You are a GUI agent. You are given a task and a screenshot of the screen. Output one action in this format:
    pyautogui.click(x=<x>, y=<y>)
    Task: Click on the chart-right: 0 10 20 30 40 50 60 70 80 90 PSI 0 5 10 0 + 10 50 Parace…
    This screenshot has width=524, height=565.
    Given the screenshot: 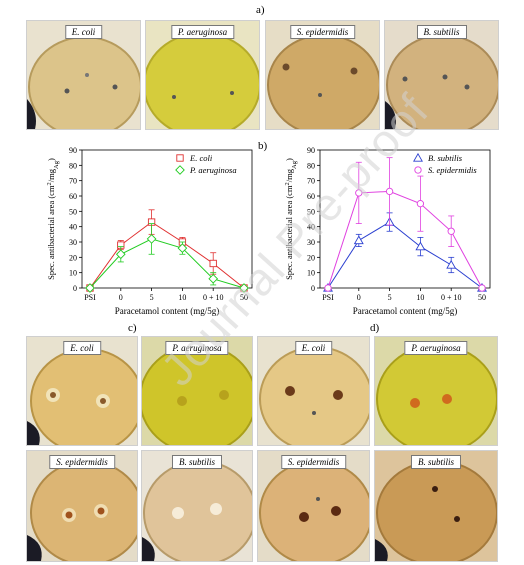 What is the action you would take?
    pyautogui.click(x=387, y=231)
    